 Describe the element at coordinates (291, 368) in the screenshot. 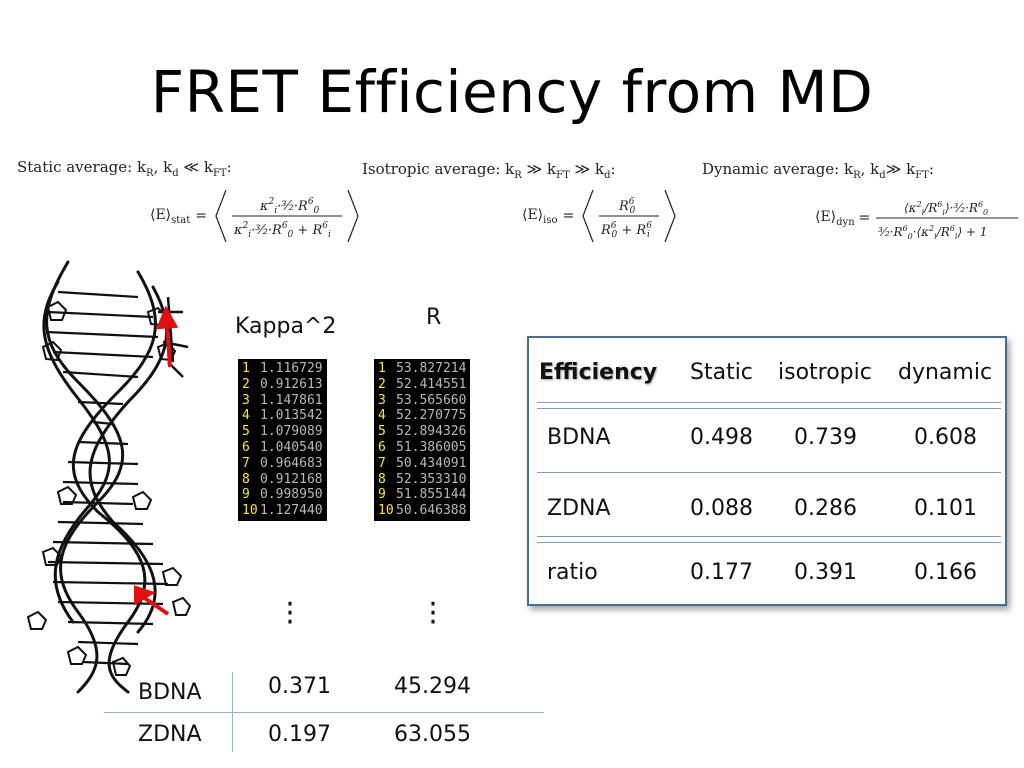

I see `row-value: 1.116729` at that location.